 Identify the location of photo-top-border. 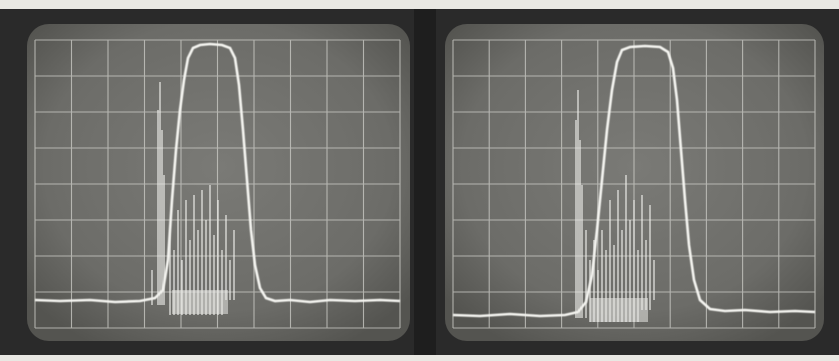
(419, 4).